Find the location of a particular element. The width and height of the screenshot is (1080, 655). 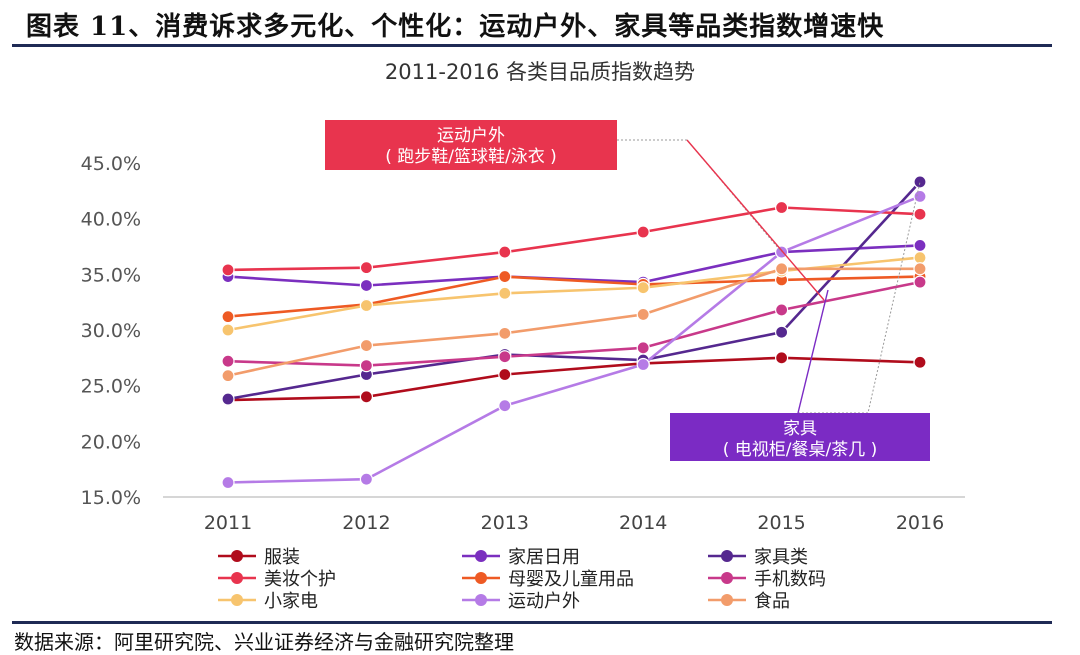

legend-label: 手机数码 is located at coordinates (790, 579).